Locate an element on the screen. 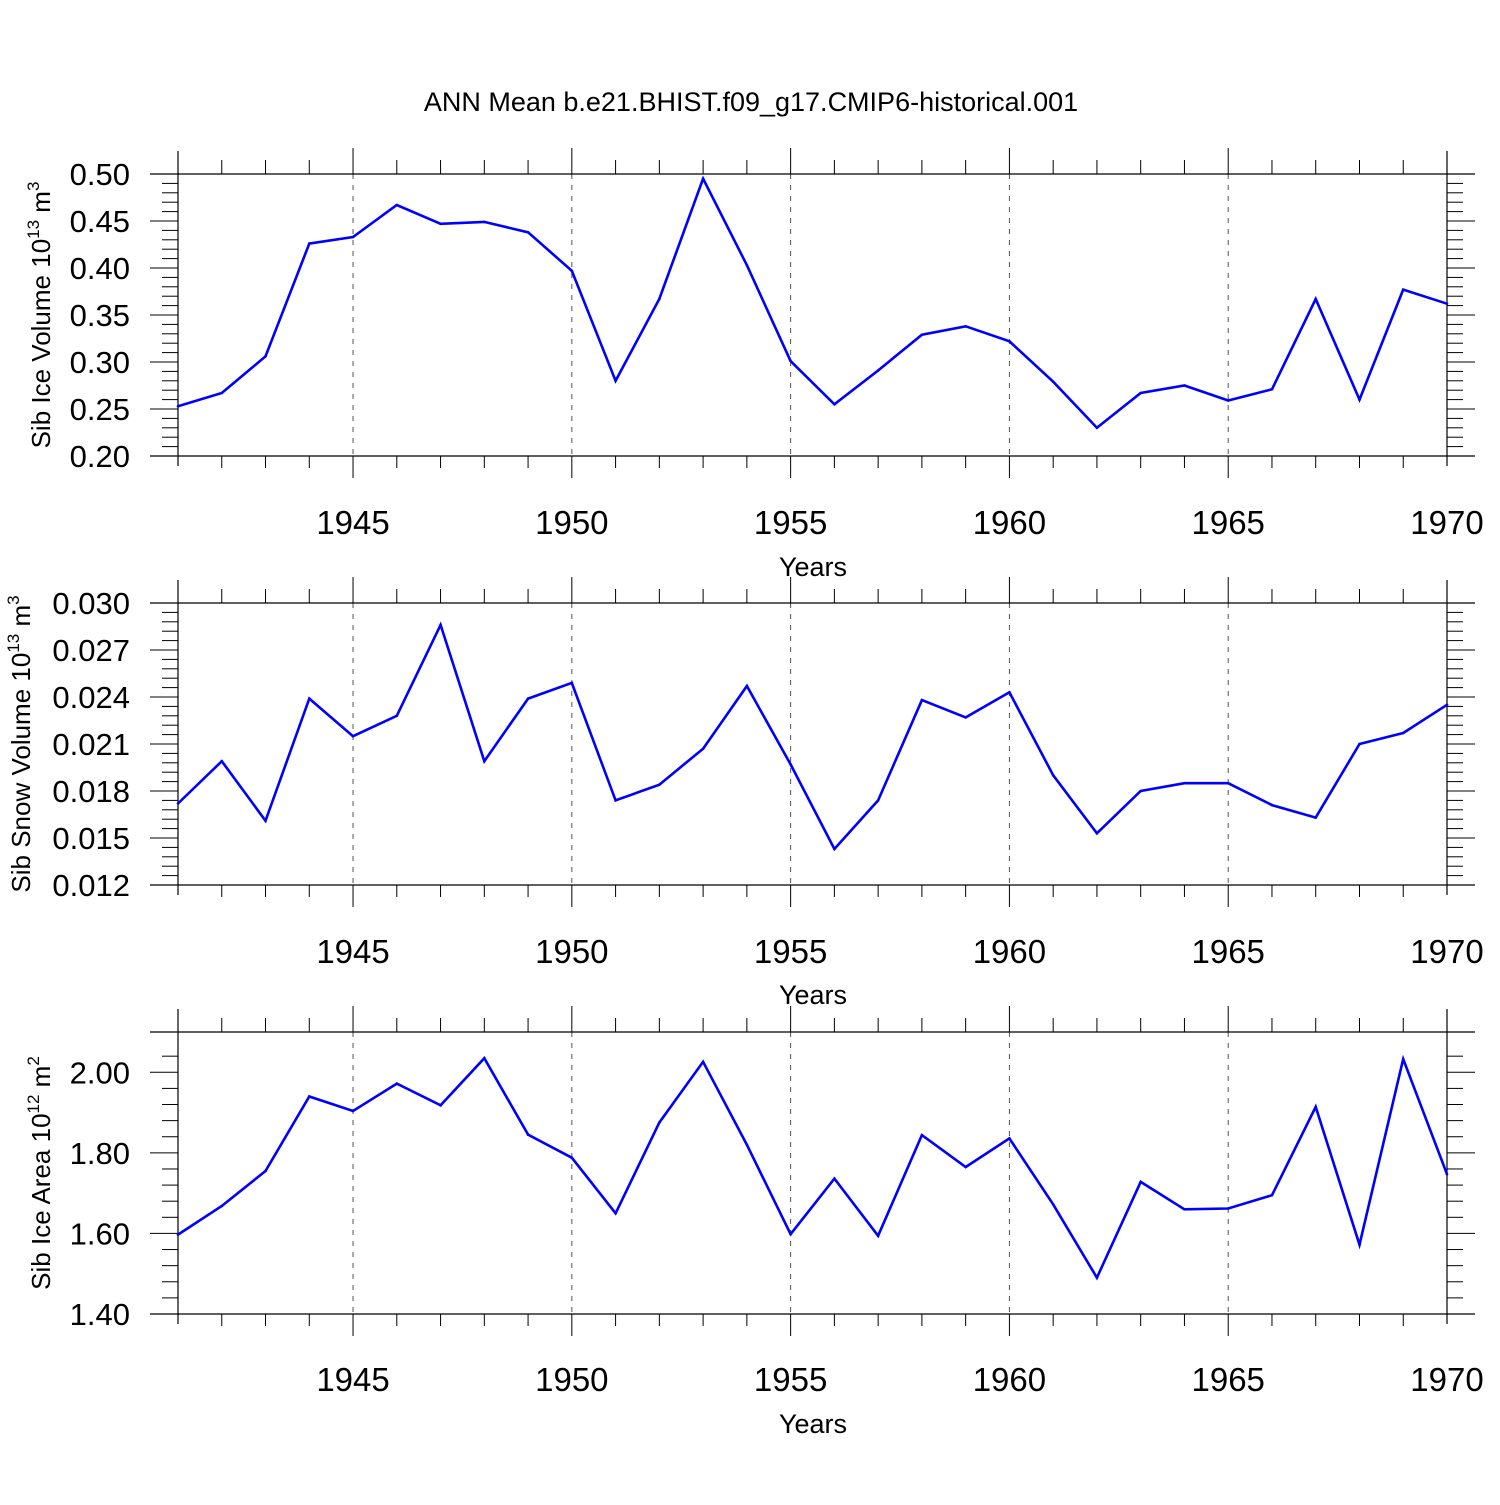  y-axis-label: Sib Ice Area 1012 m2 is located at coordinates (40, 1173).